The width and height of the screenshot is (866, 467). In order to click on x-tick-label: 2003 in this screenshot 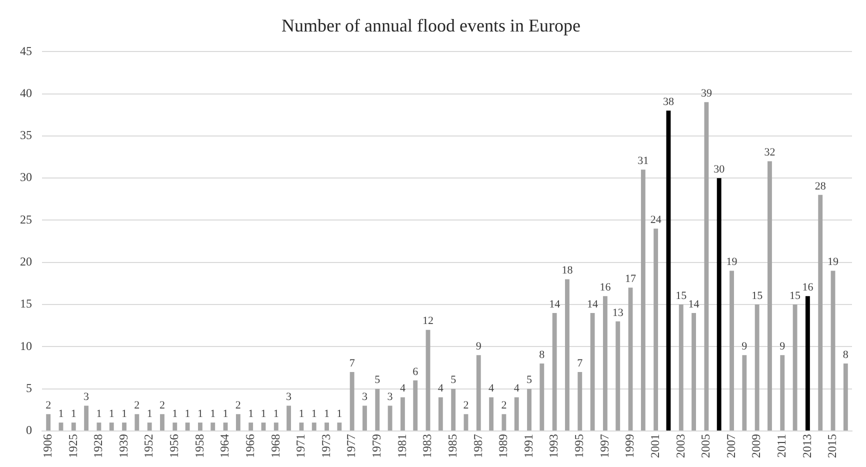, I will do `click(680, 446)`.